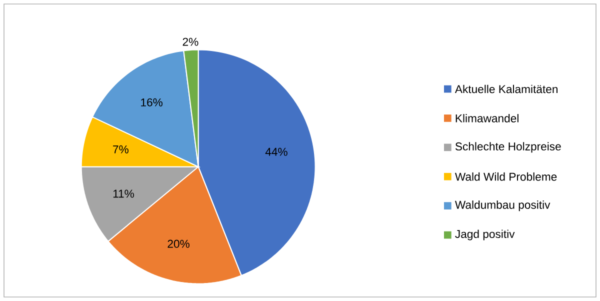  I want to click on legend-label: Wald Wild Probleme, so click(505, 176).